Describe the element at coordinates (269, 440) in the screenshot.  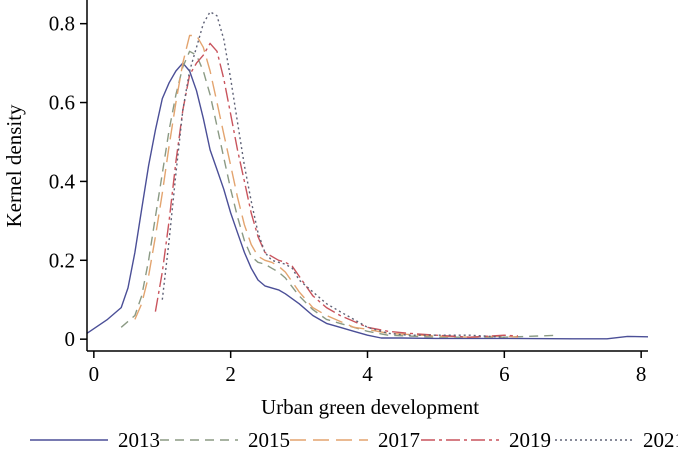
I see `legend-label-2015: 2015` at that location.